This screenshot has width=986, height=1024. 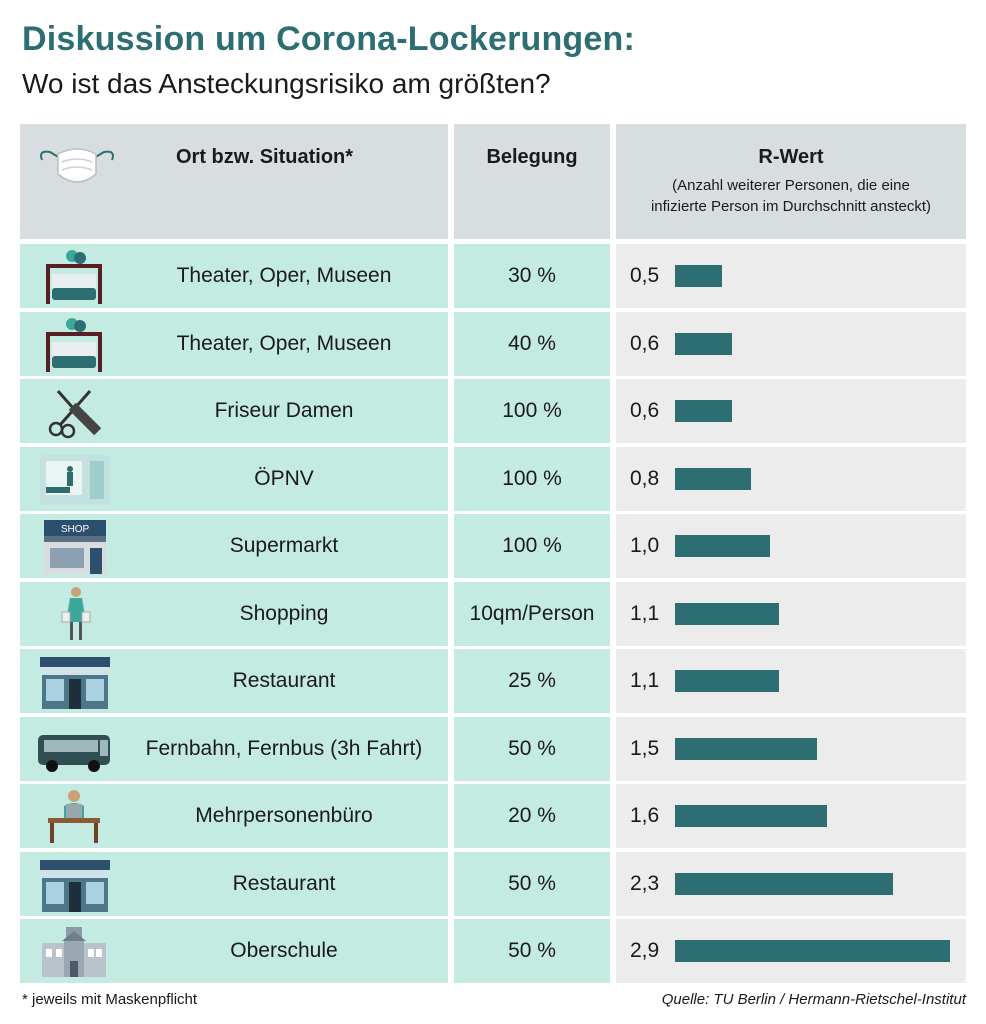 I want to click on row-occupancy-cell: 40 %, so click(x=532, y=344).